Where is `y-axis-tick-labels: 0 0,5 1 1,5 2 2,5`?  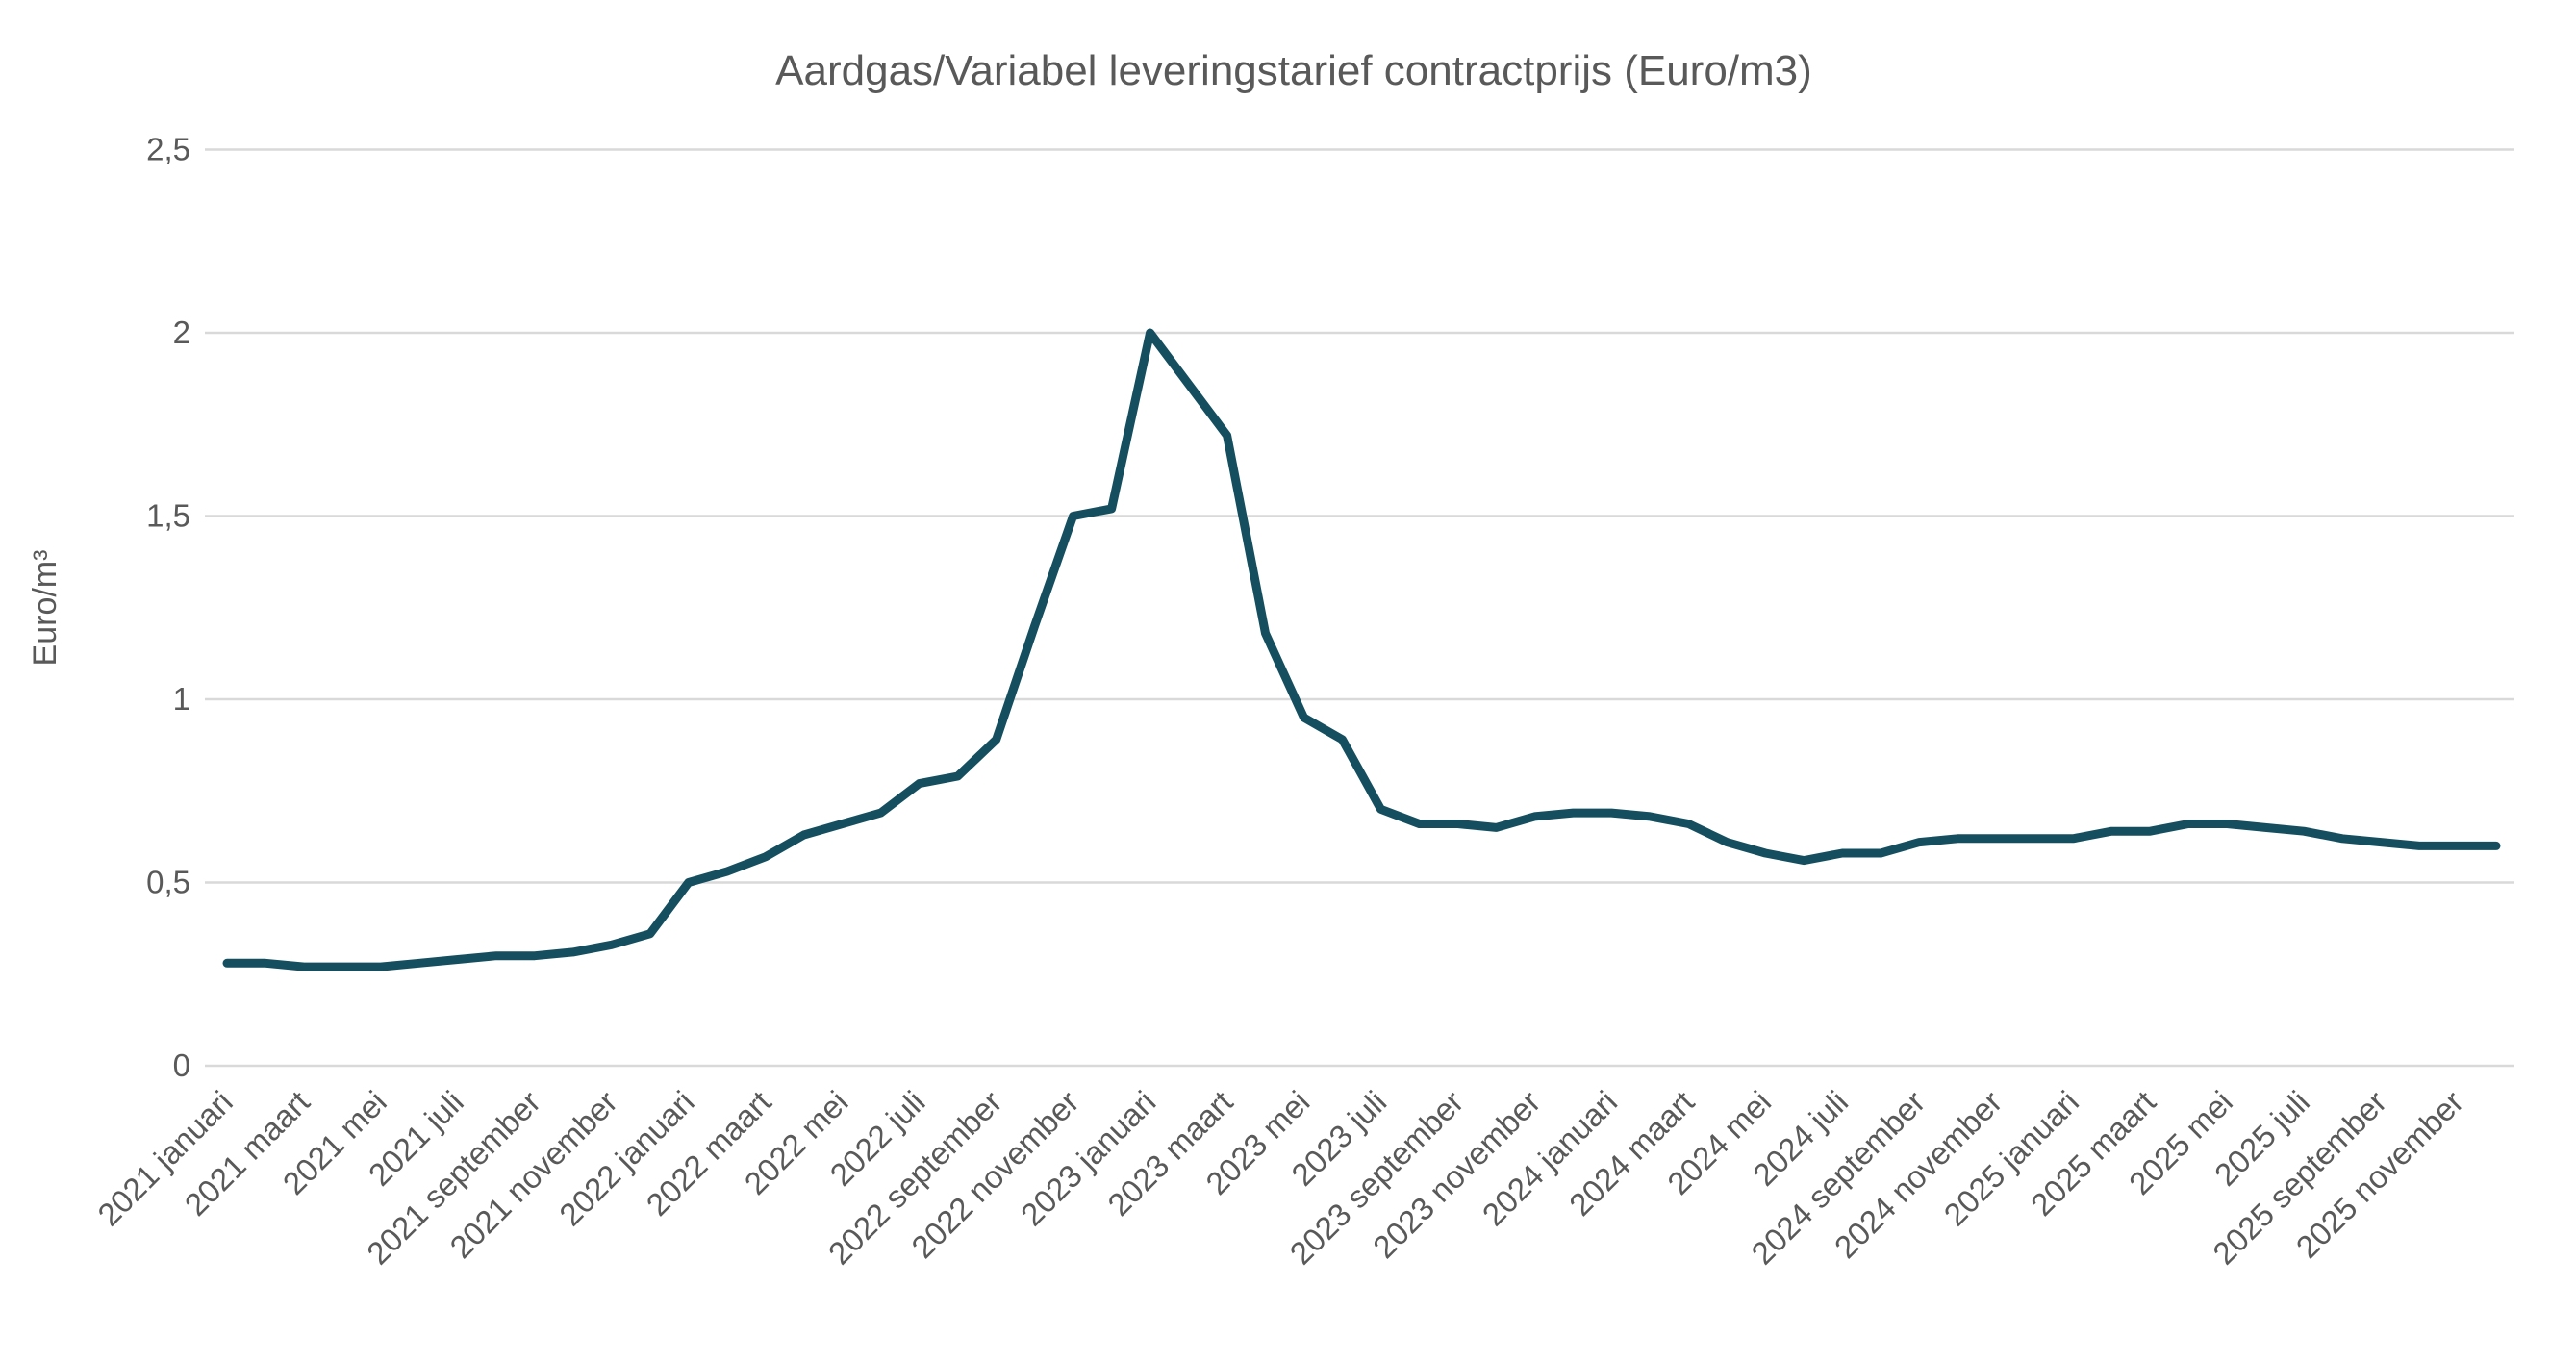 y-axis-tick-labels: 0 0,5 1 1,5 2 2,5 is located at coordinates (168, 608).